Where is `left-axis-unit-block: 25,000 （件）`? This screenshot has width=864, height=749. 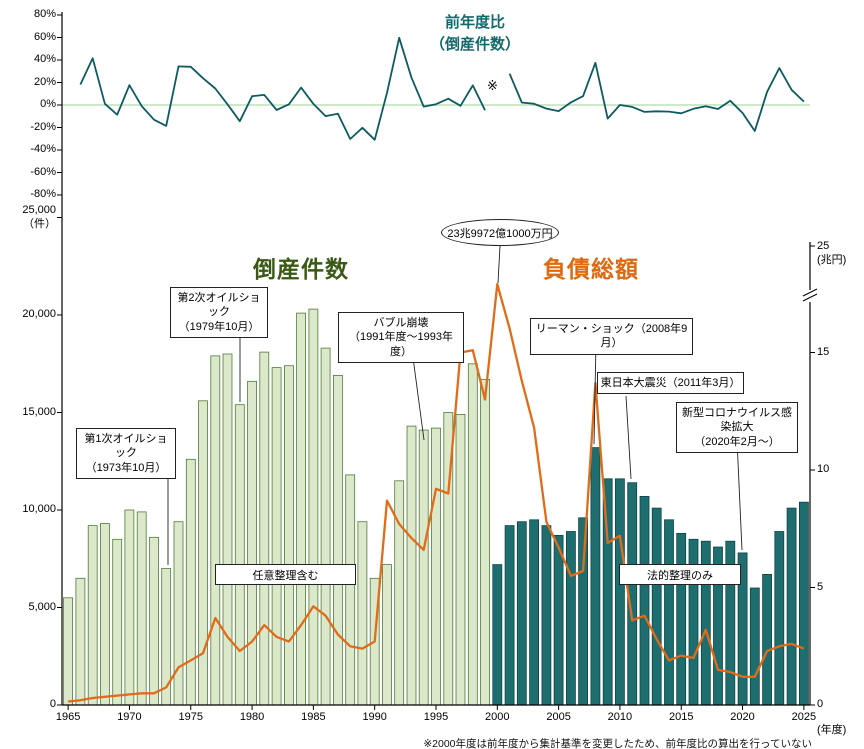 left-axis-unit-block: 25,000 （件） is located at coordinates (32, 218).